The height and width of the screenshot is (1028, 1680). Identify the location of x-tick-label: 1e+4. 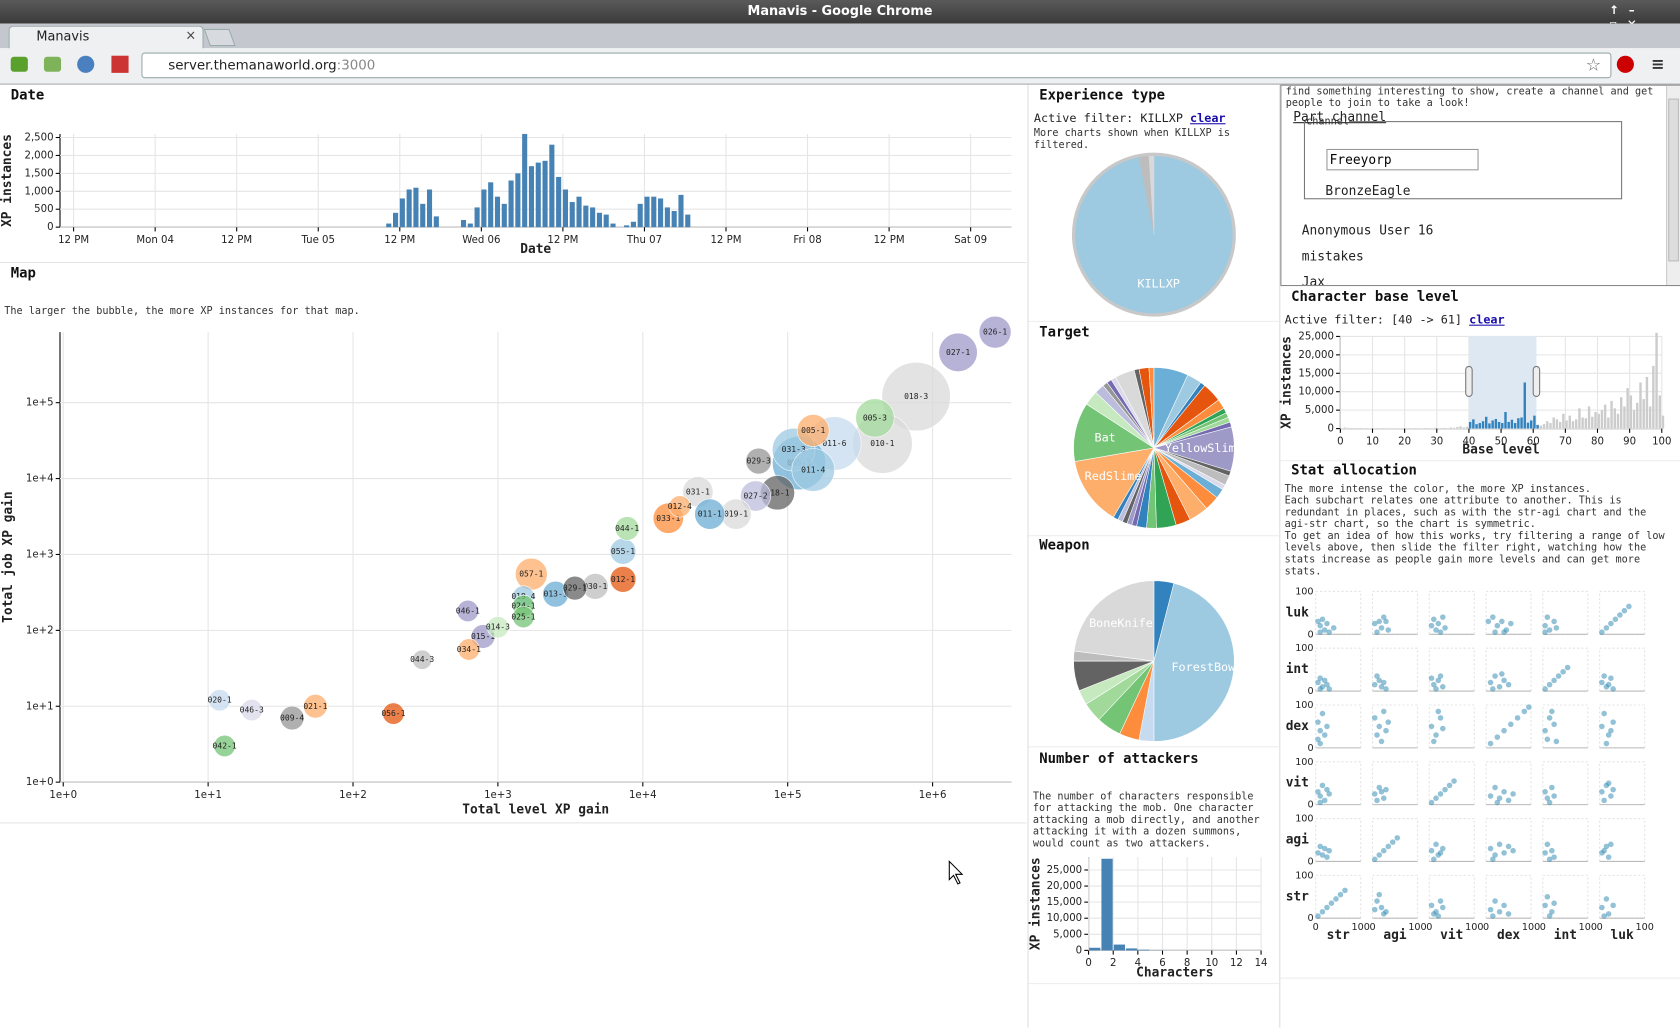
(643, 795).